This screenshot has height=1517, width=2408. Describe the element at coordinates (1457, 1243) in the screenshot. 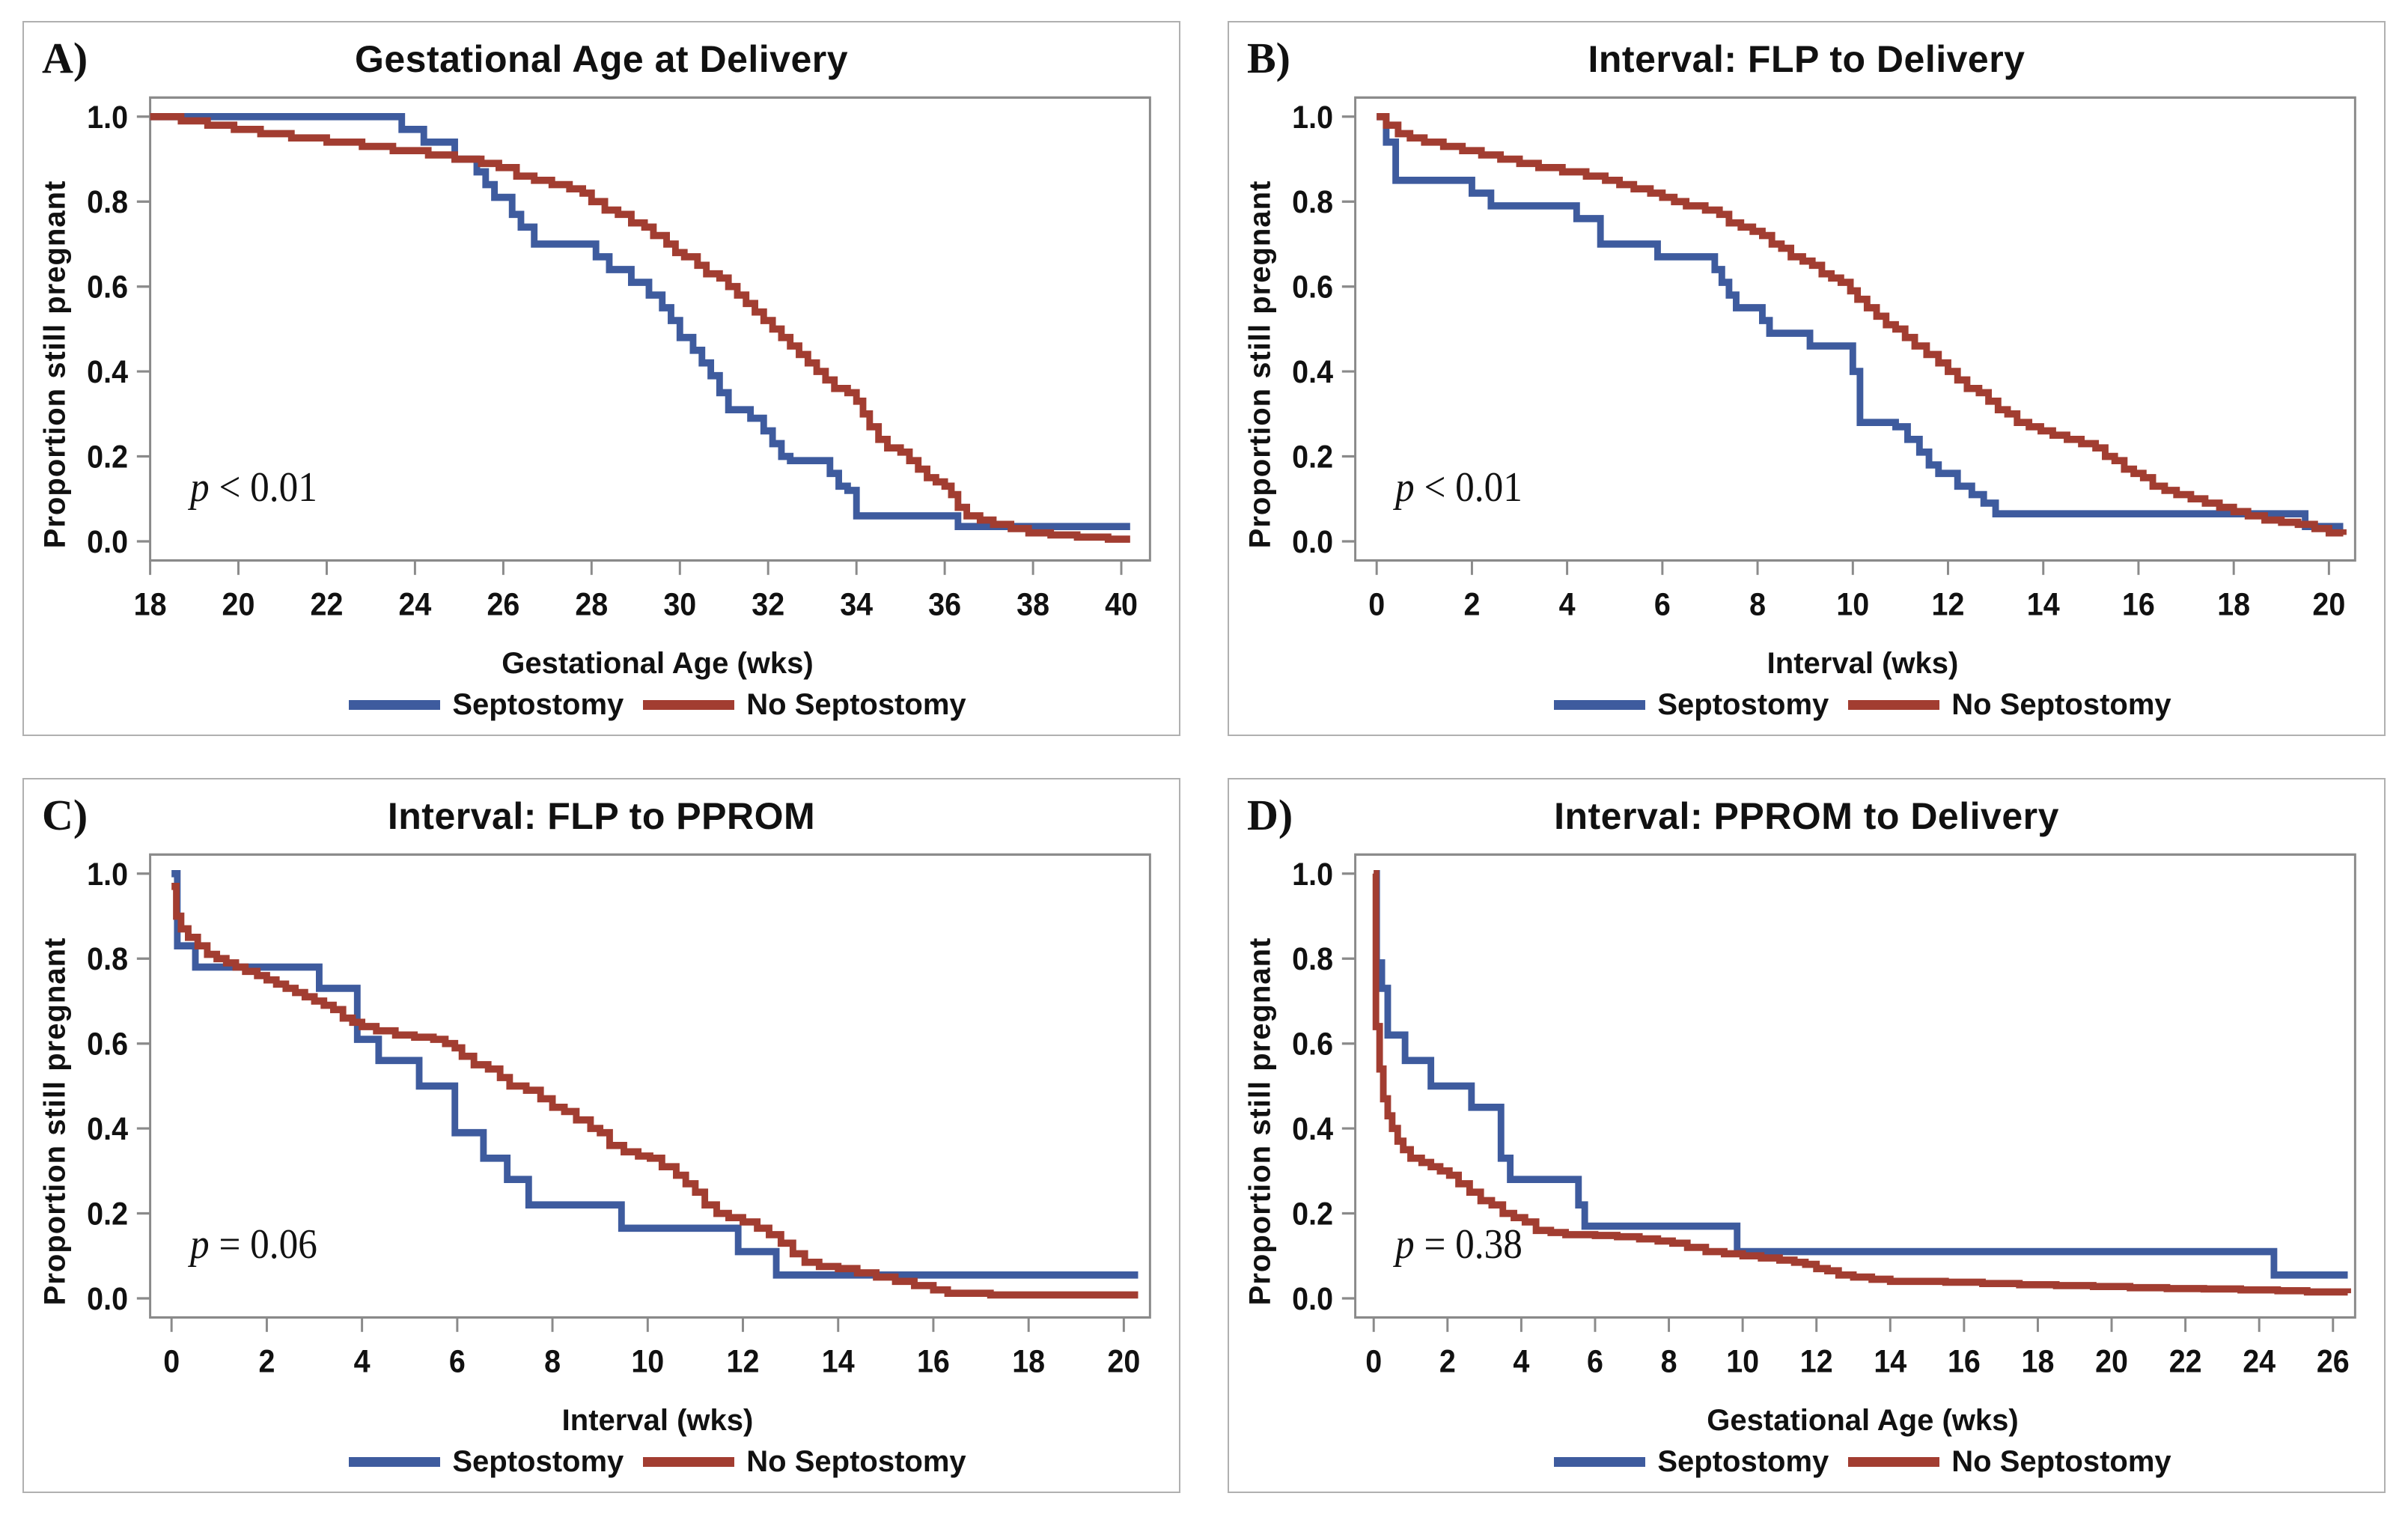

I see `svg-text: p = 0.38` at that location.